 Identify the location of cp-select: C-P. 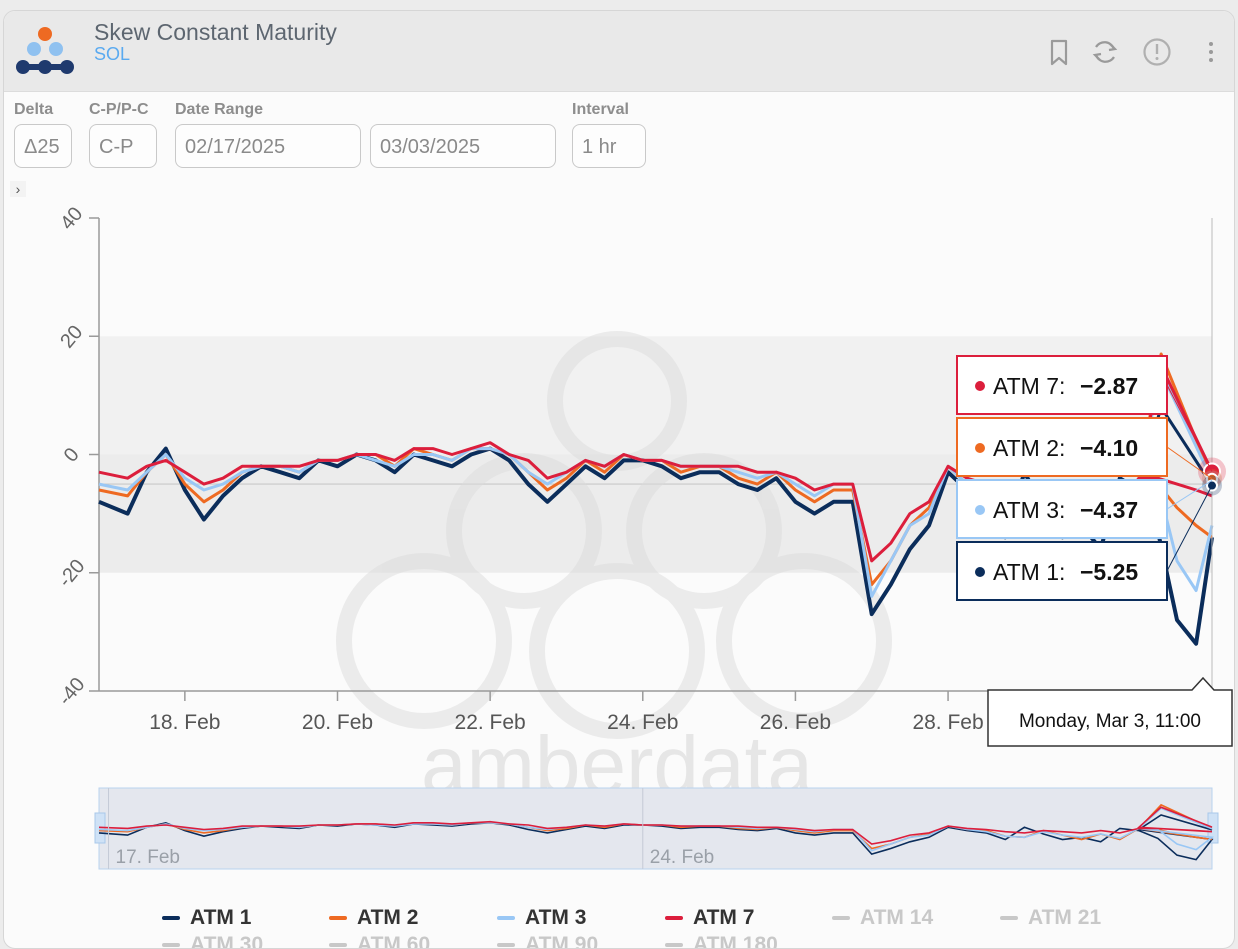
(123, 146).